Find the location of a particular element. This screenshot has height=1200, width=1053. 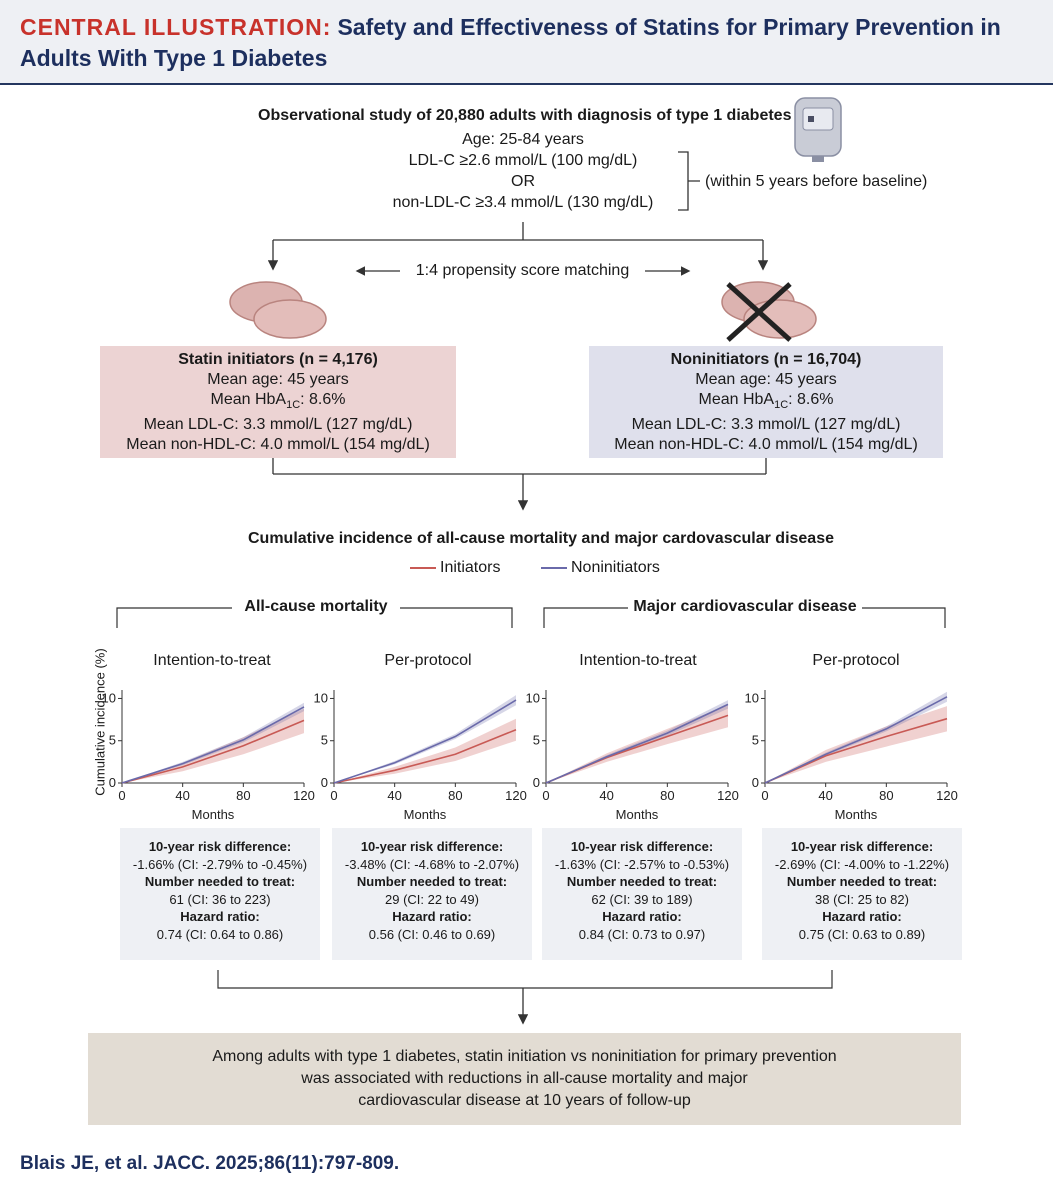

statin-hba: Mean HbA1C: 8.6% is located at coordinates (278, 401).